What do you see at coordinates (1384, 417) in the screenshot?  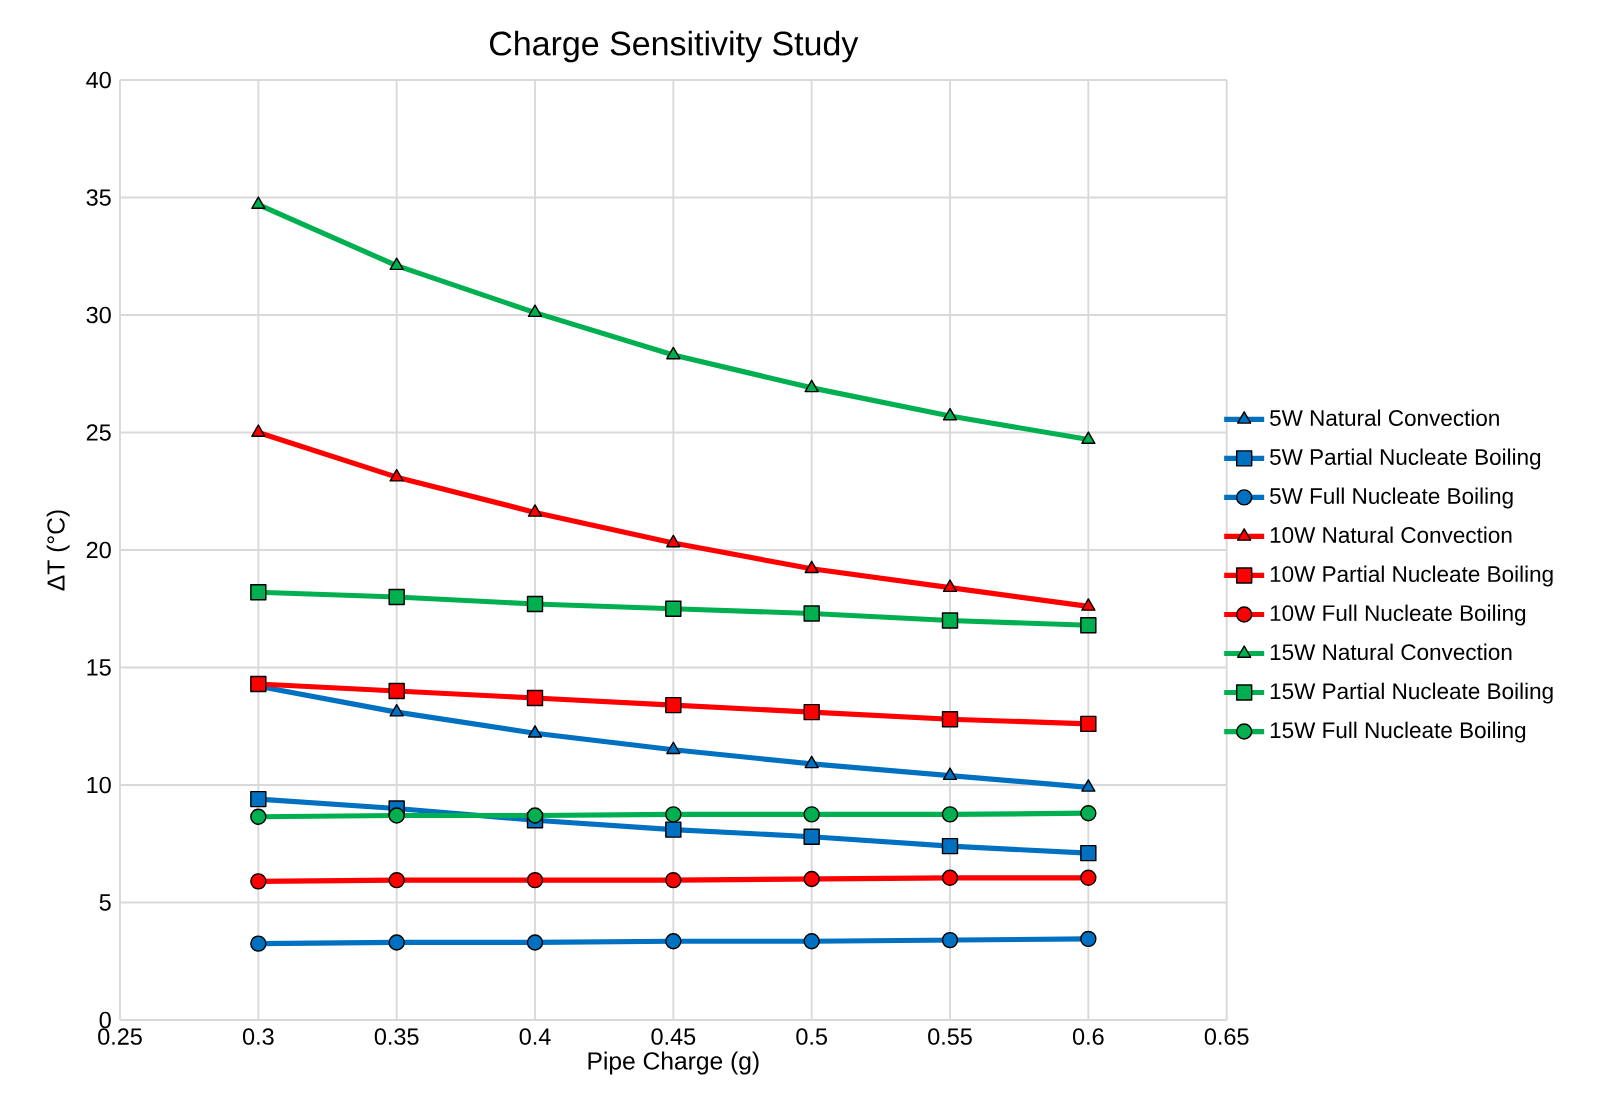 I see `legend-label: 5W Natural Convection` at bounding box center [1384, 417].